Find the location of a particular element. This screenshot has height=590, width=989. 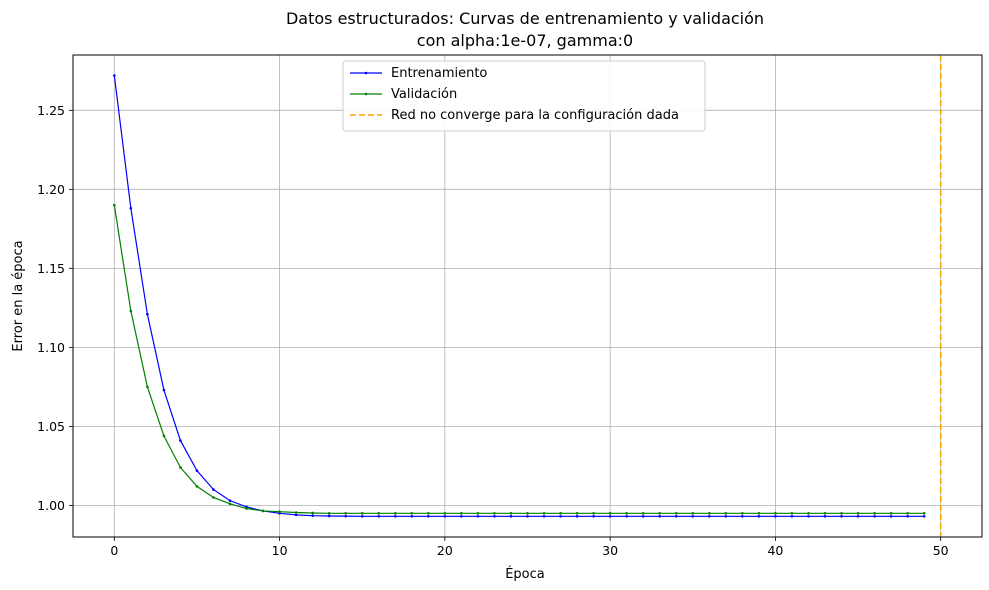

legend-marker-validacion is located at coordinates (366, 94).